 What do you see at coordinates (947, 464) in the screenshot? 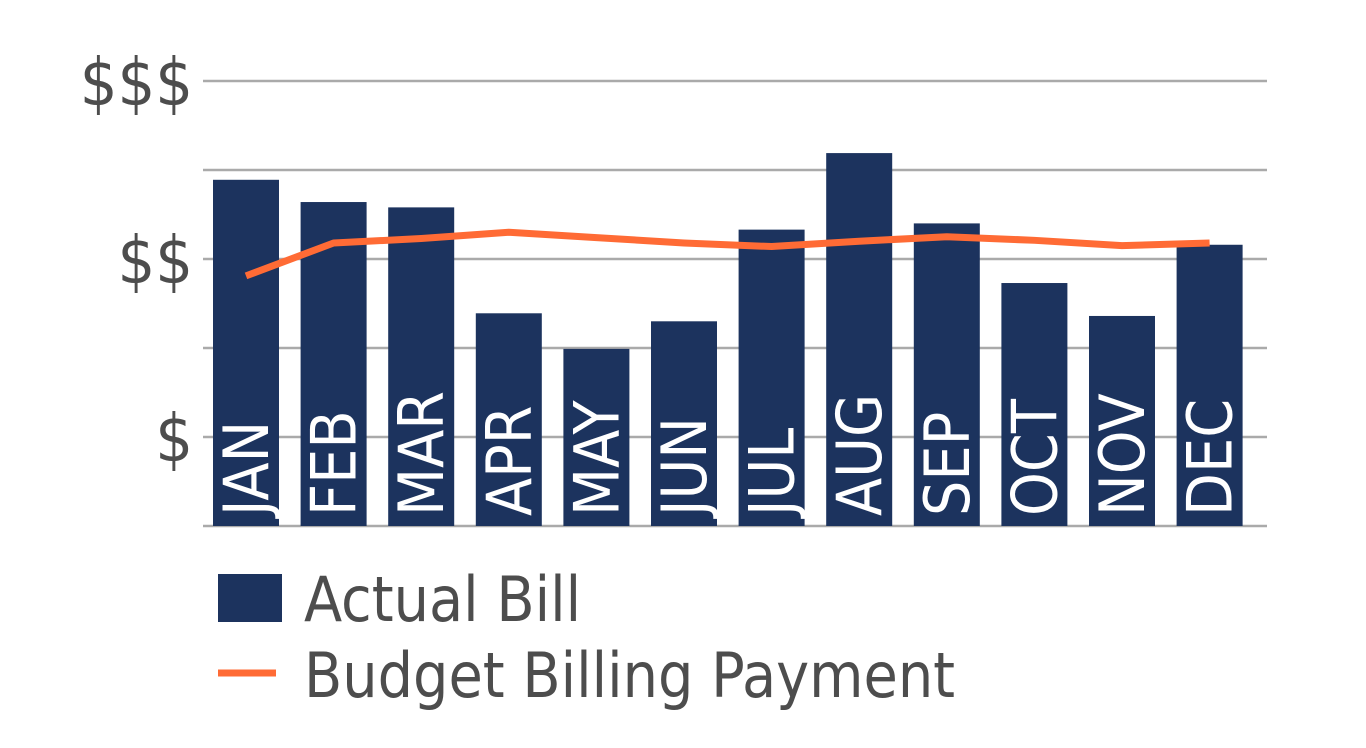
I see `month-label: SEP` at bounding box center [947, 464].